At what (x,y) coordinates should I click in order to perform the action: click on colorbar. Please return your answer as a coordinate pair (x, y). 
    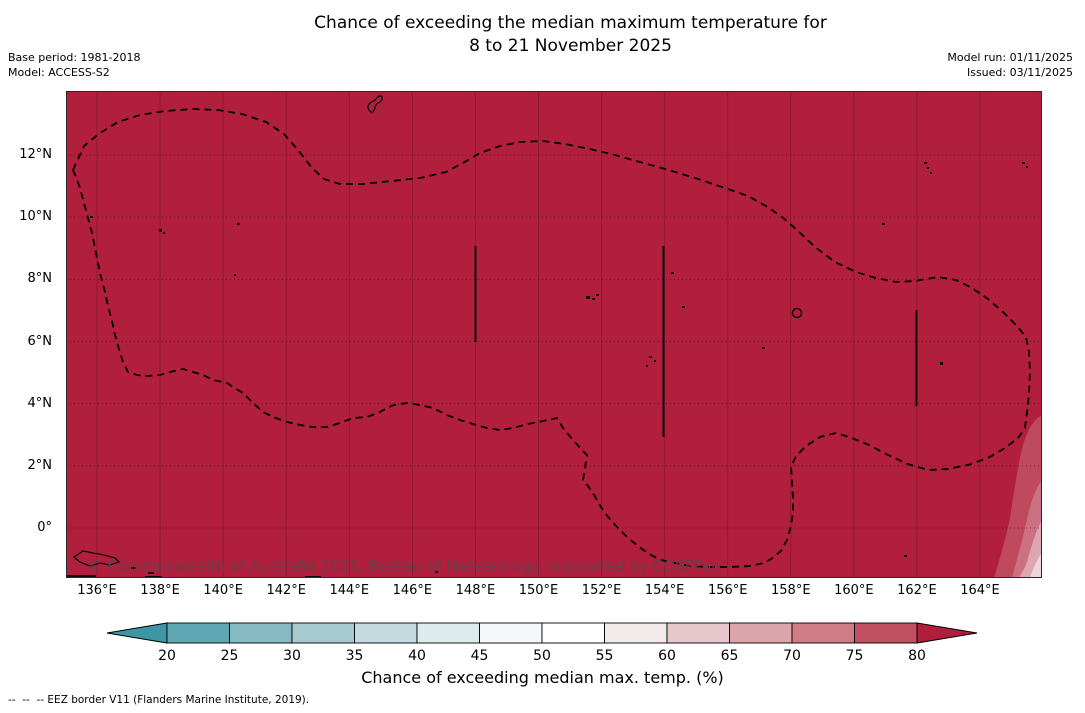
    Looking at the image, I should click on (542, 633).